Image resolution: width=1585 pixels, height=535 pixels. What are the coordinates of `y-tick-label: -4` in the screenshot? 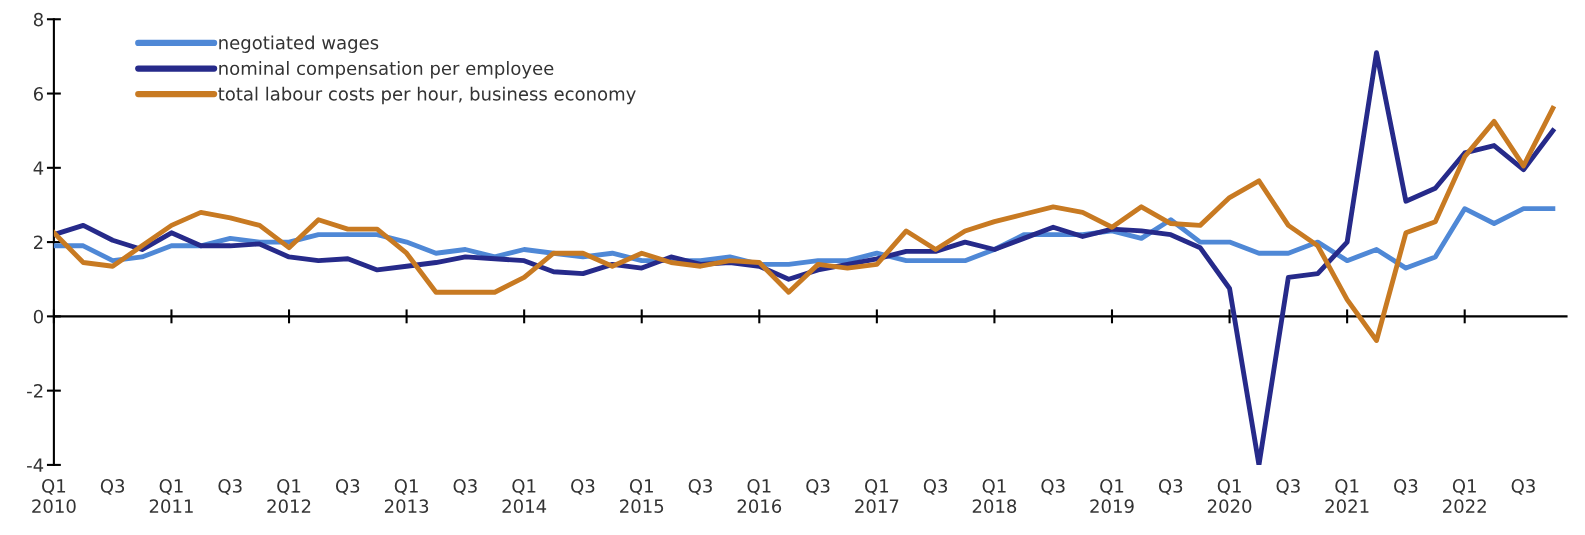 It's located at (35, 465).